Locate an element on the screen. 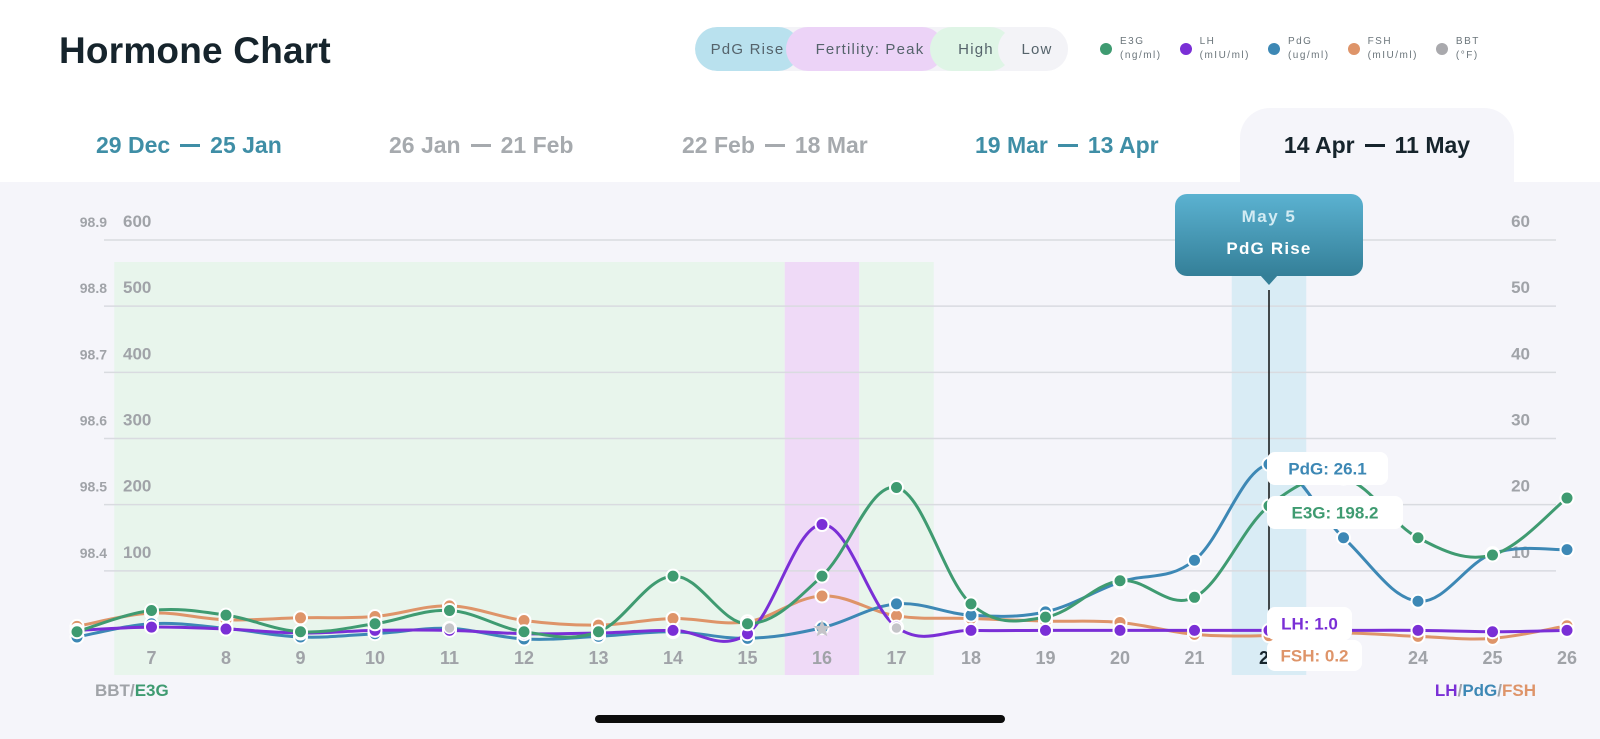 The image size is (1600, 739). legend-e3g-name: E3G is located at coordinates (1132, 41).